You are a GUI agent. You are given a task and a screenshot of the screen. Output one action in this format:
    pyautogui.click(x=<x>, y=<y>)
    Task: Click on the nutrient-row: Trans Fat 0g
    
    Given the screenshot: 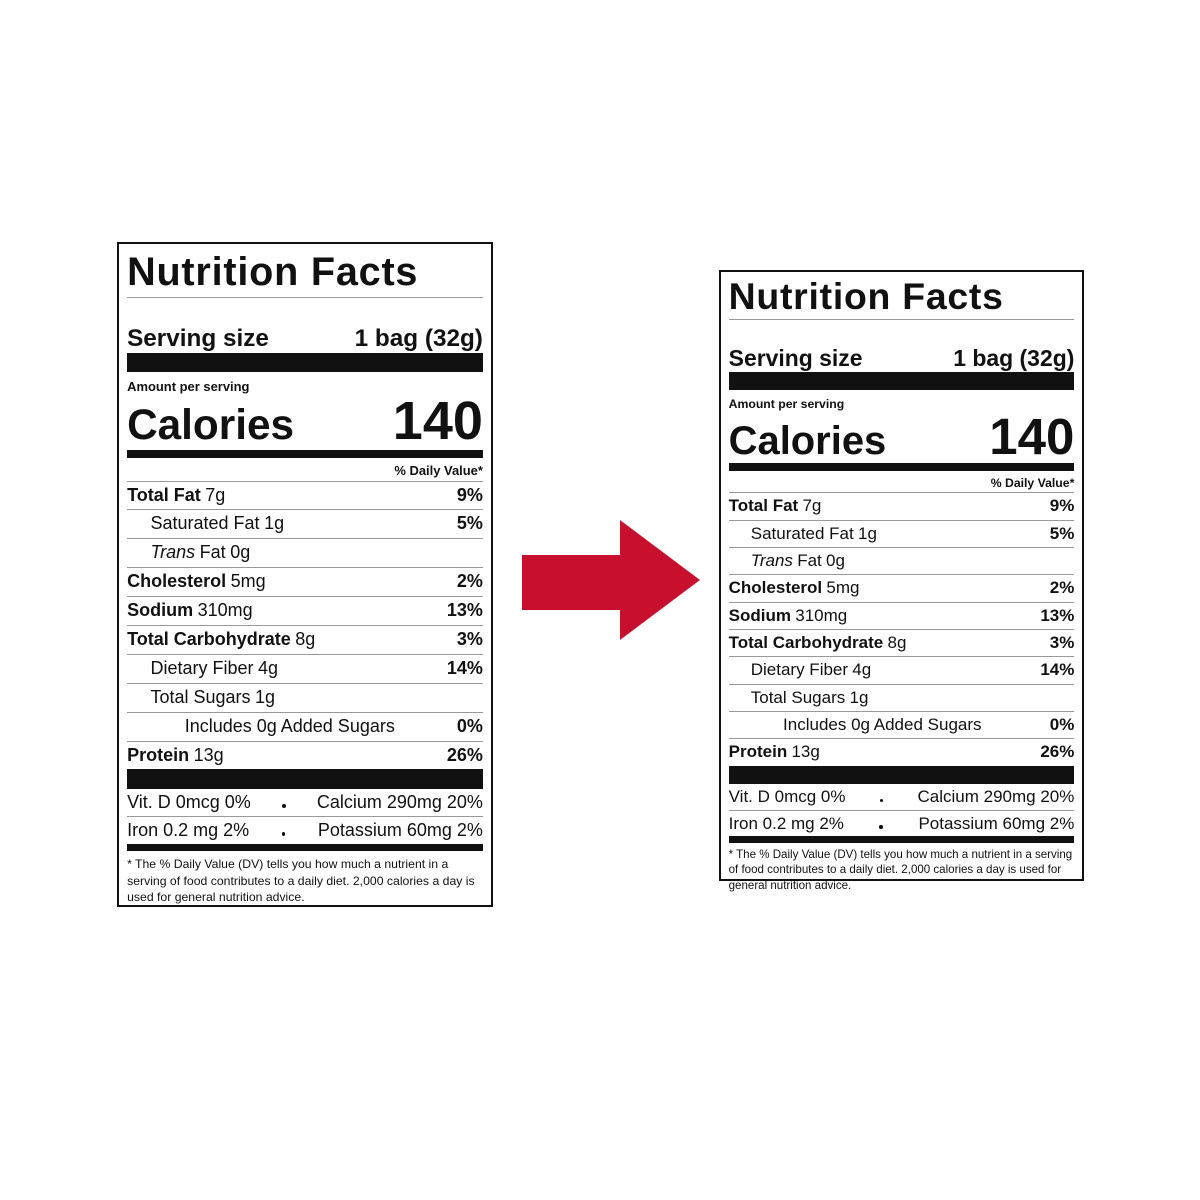 What is the action you would take?
    pyautogui.click(x=901, y=562)
    